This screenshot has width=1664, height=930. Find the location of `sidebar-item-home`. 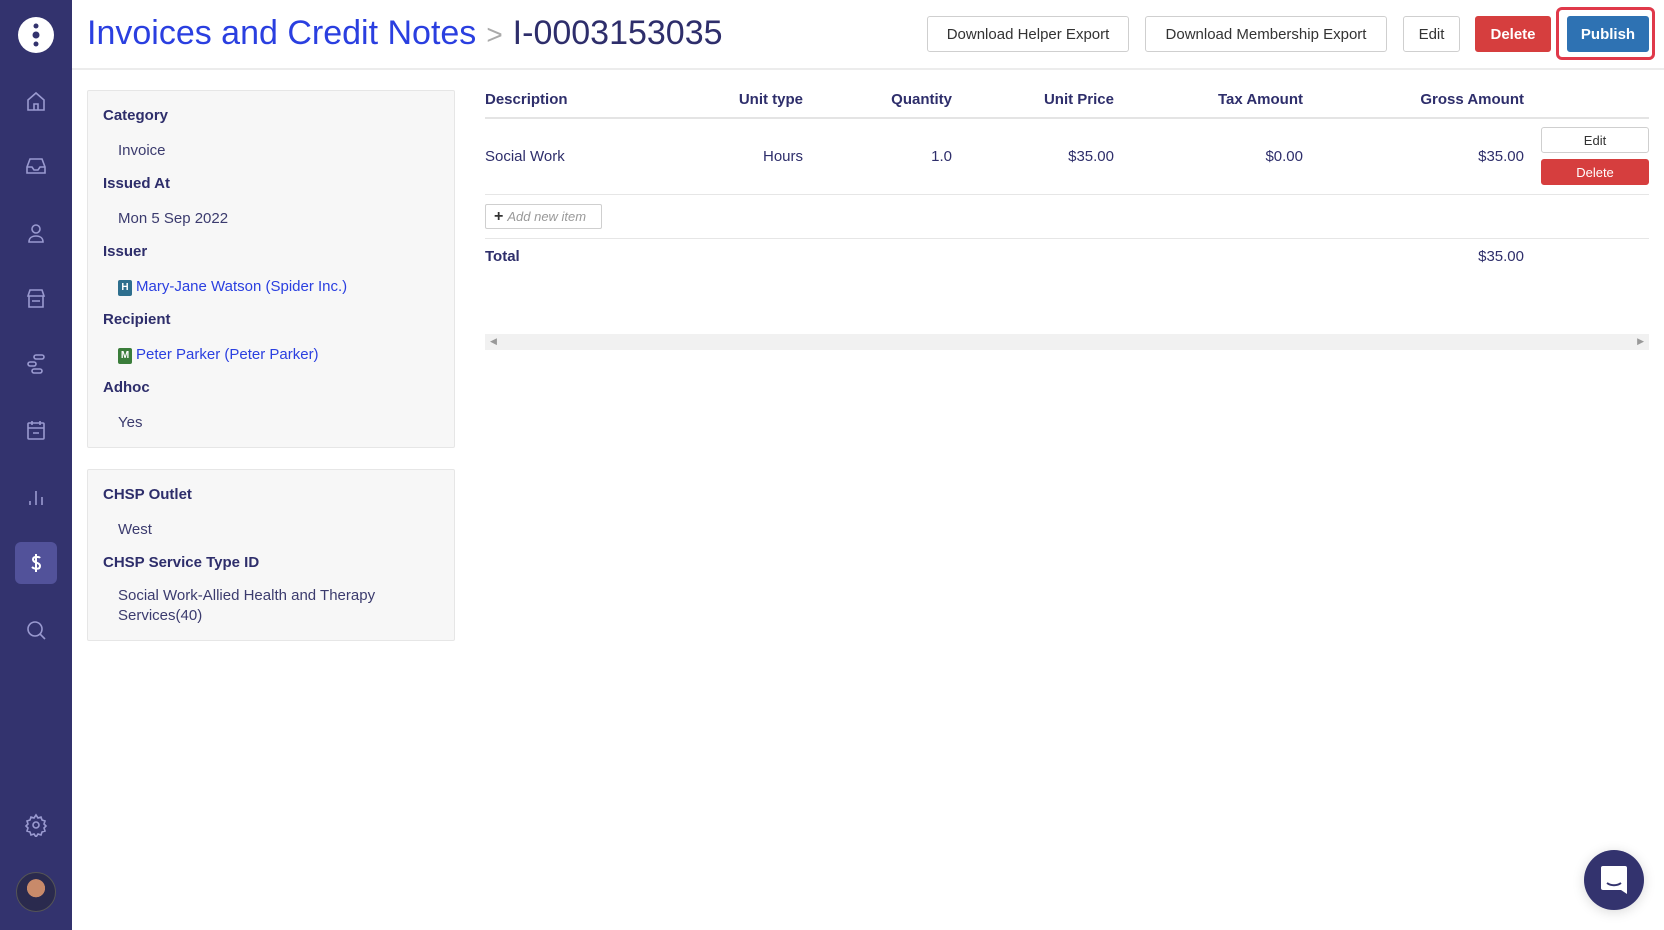

sidebar-item-home is located at coordinates (36, 101).